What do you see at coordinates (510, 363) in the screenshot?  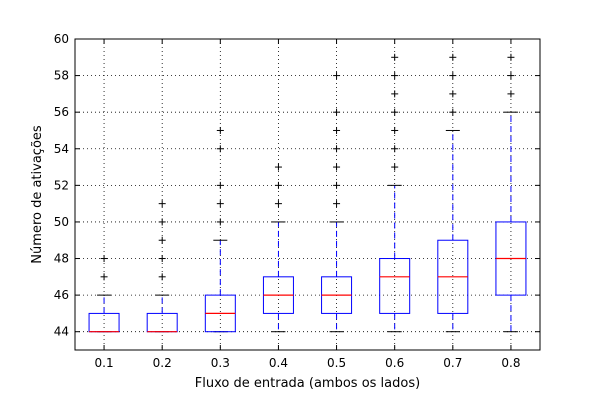 I see `x-tick-label: 0.8` at bounding box center [510, 363].